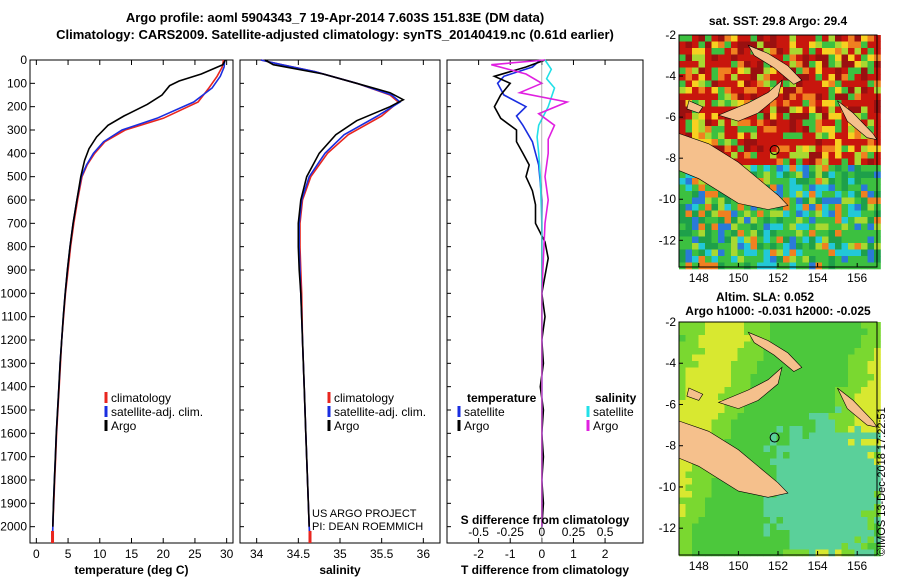 The width and height of the screenshot is (900, 580). What do you see at coordinates (765, 297) in the screenshot?
I see `sla-map-title: Altim. SLA: 0.052` at bounding box center [765, 297].